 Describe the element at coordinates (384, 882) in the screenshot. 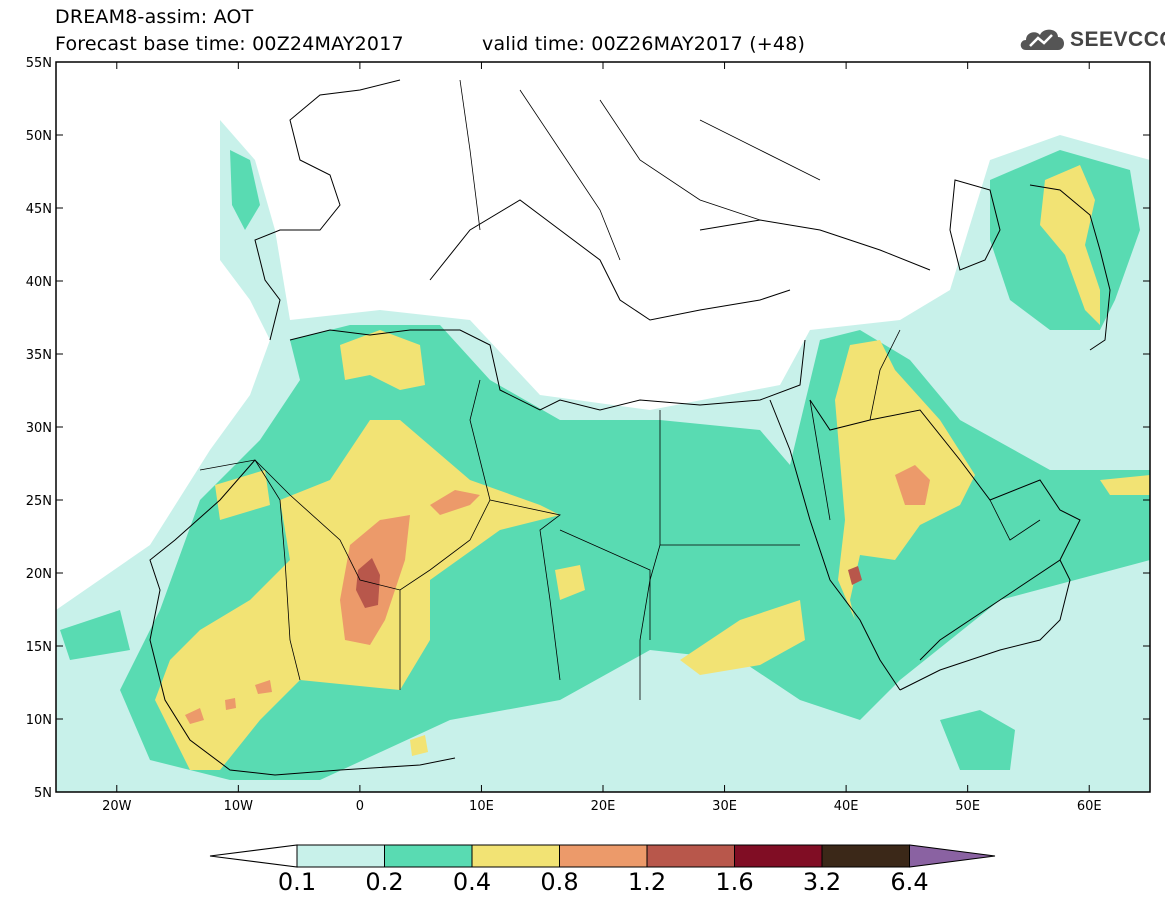

I see `colorbar-label: 0.2` at that location.